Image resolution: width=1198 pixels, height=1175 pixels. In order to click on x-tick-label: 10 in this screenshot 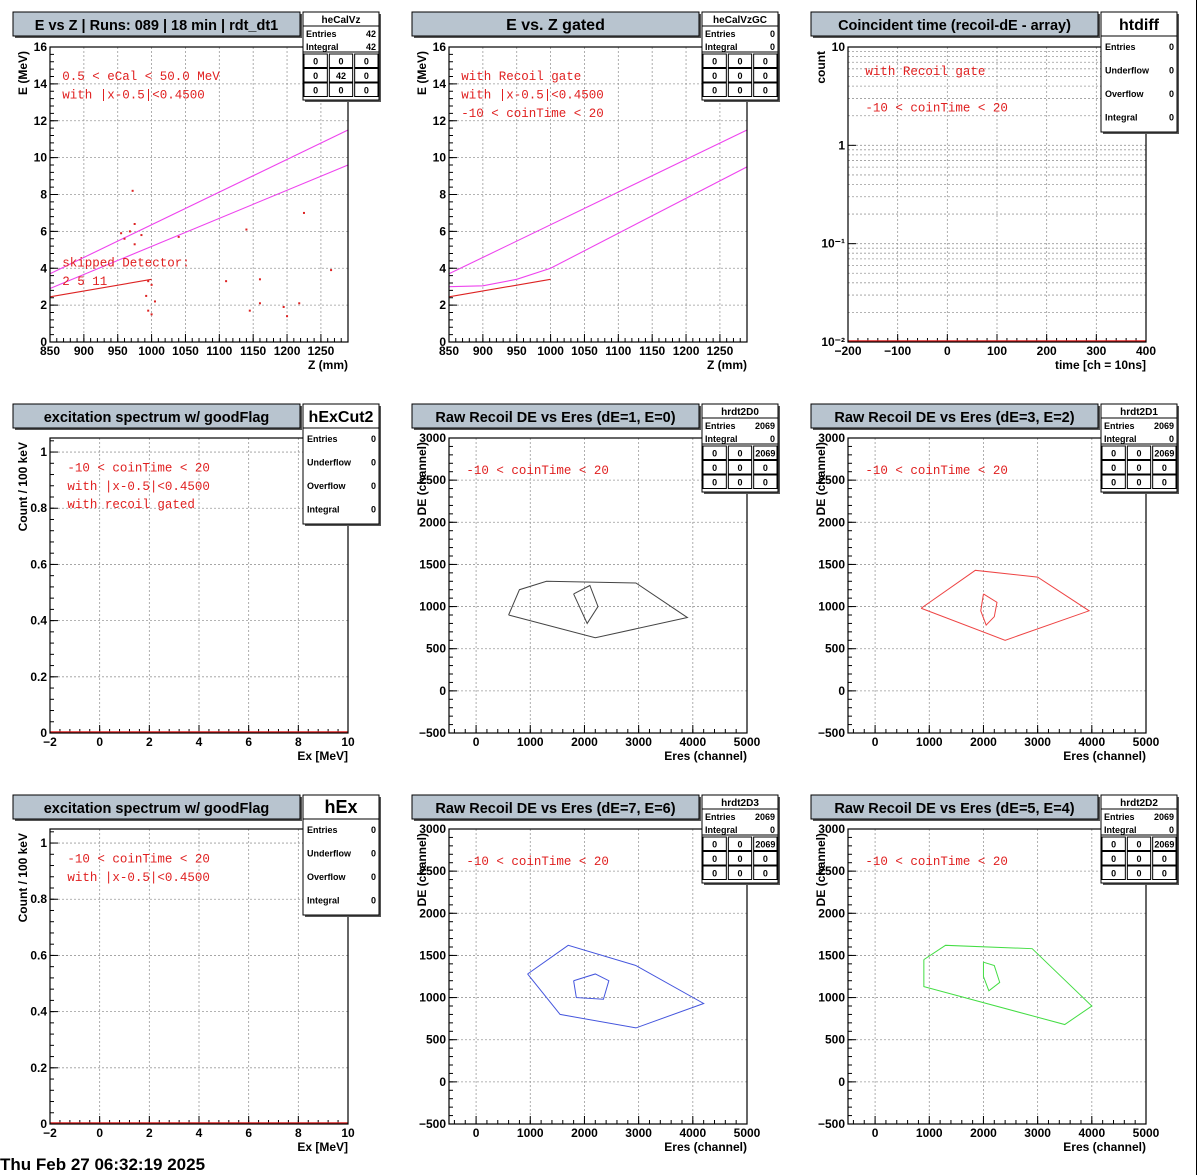, I will do `click(348, 1133)`.